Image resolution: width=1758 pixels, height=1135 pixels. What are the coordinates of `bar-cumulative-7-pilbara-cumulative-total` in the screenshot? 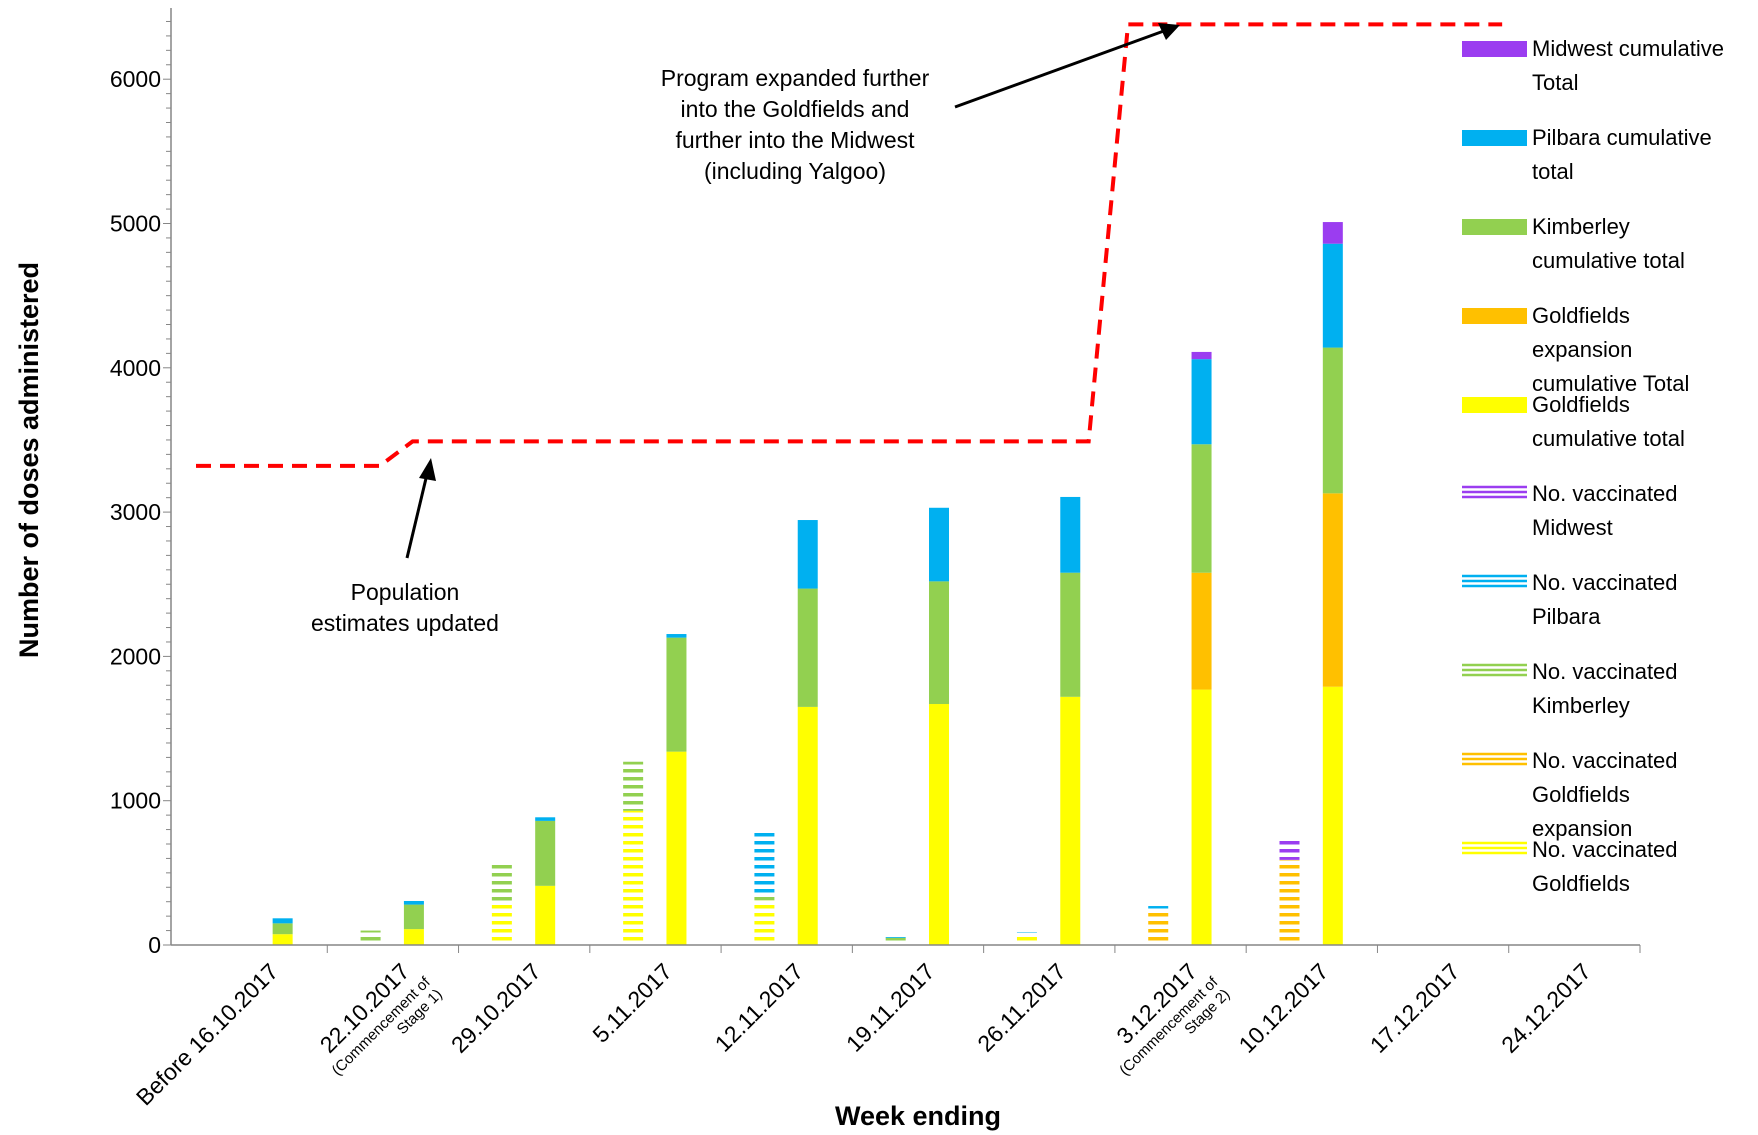 It's located at (1201, 402).